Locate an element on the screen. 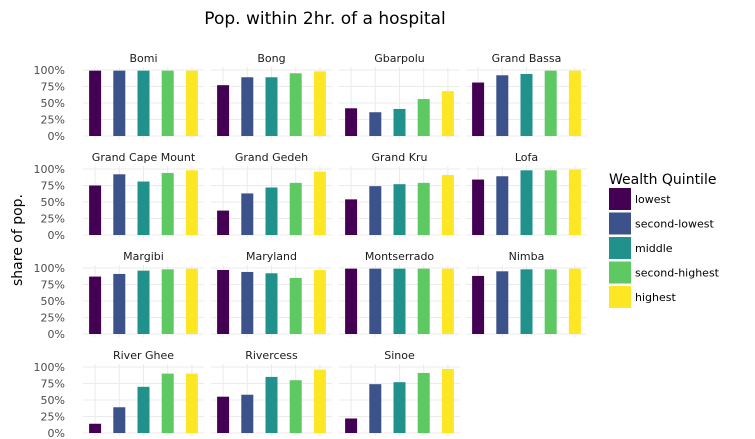 This screenshot has height=439, width=755. facet-label: Margibi is located at coordinates (143, 256).